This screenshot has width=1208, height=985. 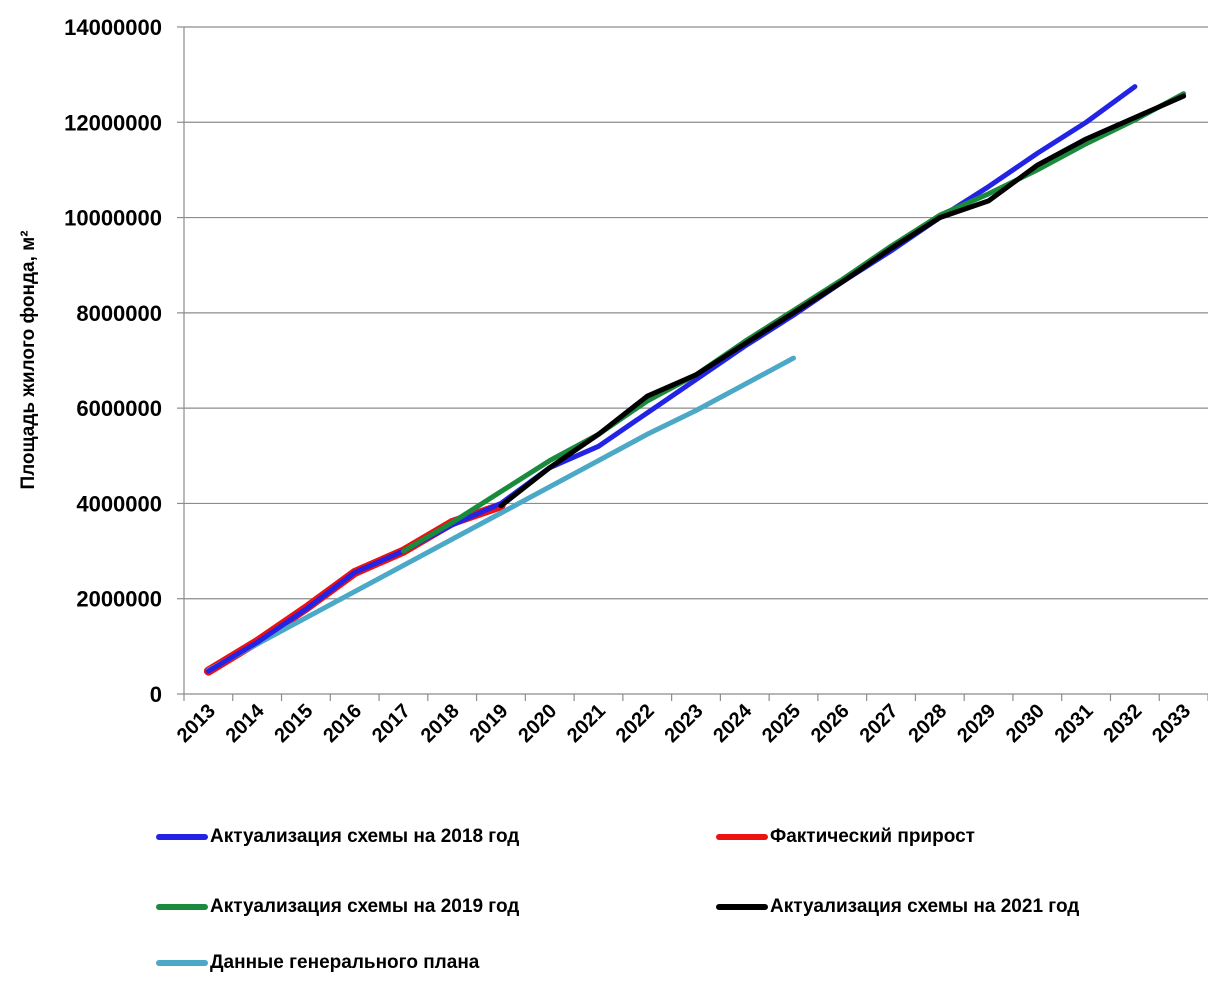 I want to click on y-tick-label: 12000000, so click(x=113, y=122).